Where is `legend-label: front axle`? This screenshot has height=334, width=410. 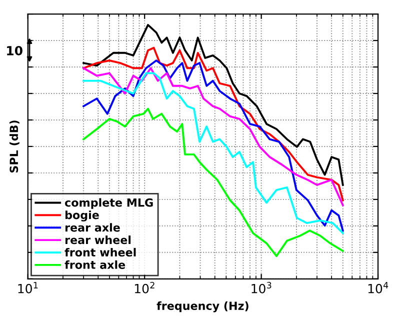 legend-label: front axle is located at coordinates (95, 264).